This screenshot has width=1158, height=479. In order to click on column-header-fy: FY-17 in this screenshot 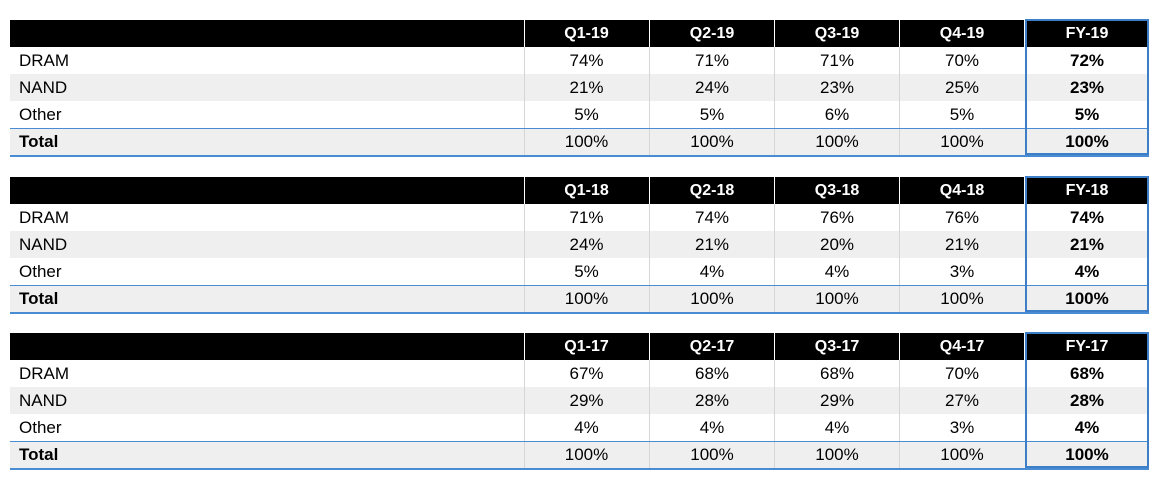, I will do `click(1087, 346)`.